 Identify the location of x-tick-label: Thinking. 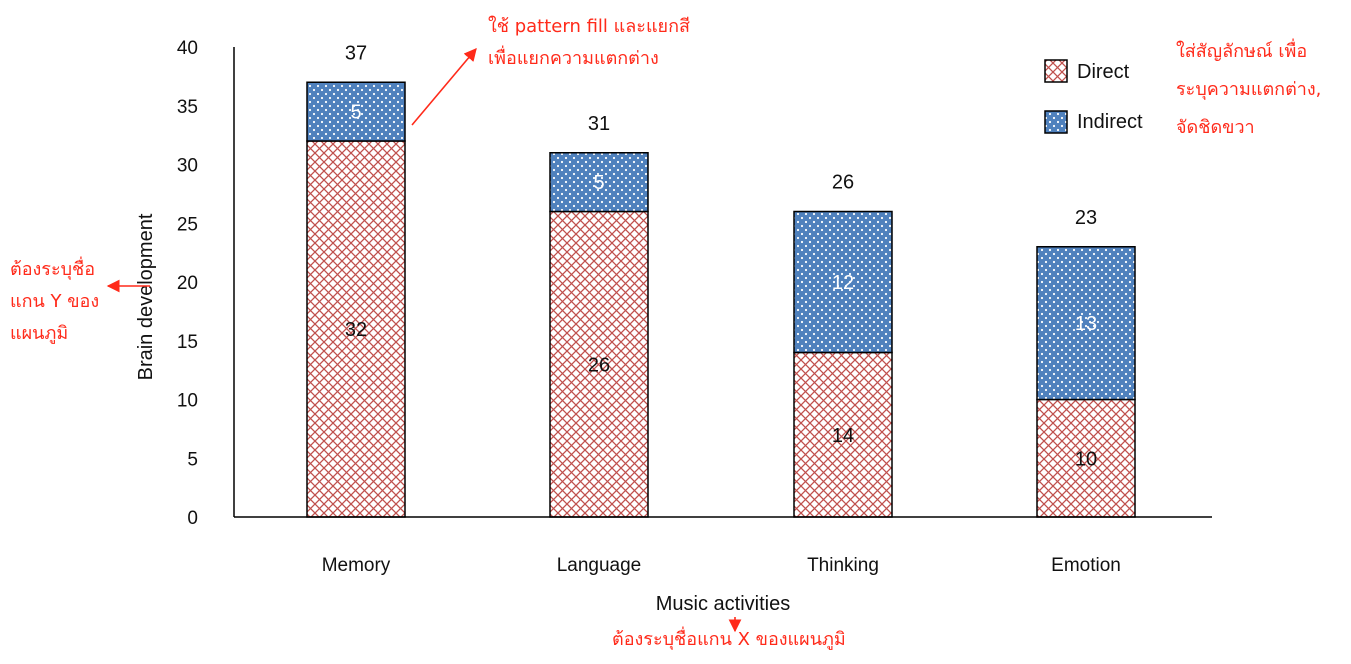
(843, 565).